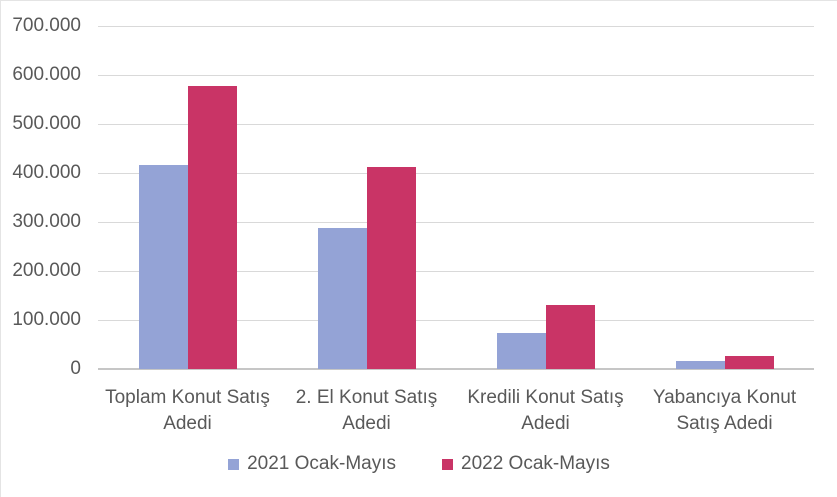  Describe the element at coordinates (456, 369) in the screenshot. I see `x-axis-line` at that location.